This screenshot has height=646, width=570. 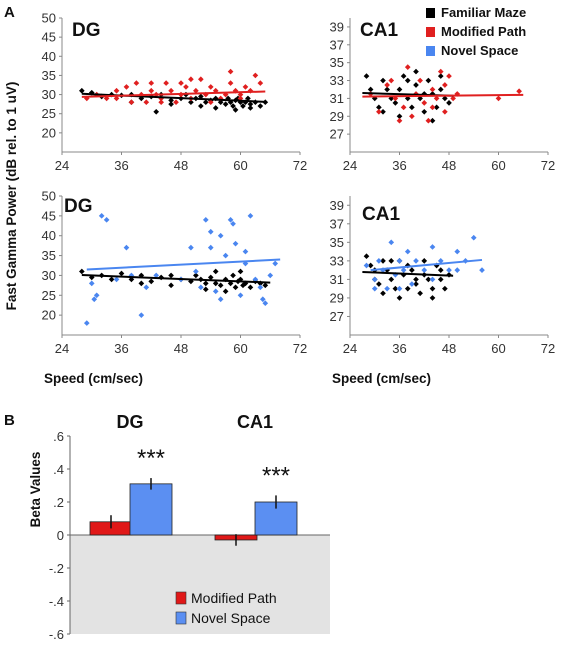 I want to click on legend-a: Familiar Maze Modified Path Novel Space, so click(x=476, y=31).